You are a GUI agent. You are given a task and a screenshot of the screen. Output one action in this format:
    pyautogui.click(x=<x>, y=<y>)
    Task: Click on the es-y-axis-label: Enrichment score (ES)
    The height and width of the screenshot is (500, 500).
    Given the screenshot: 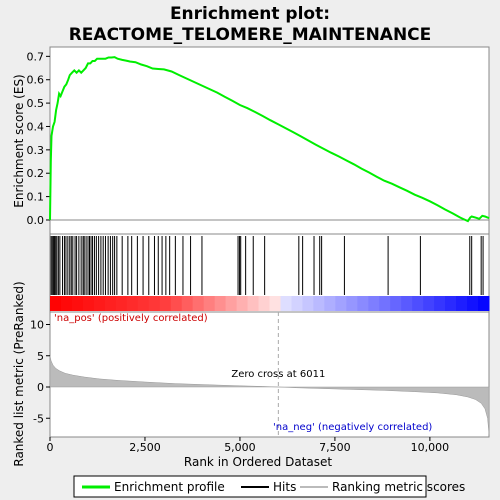 What is the action you would take?
    pyautogui.click(x=19, y=140)
    